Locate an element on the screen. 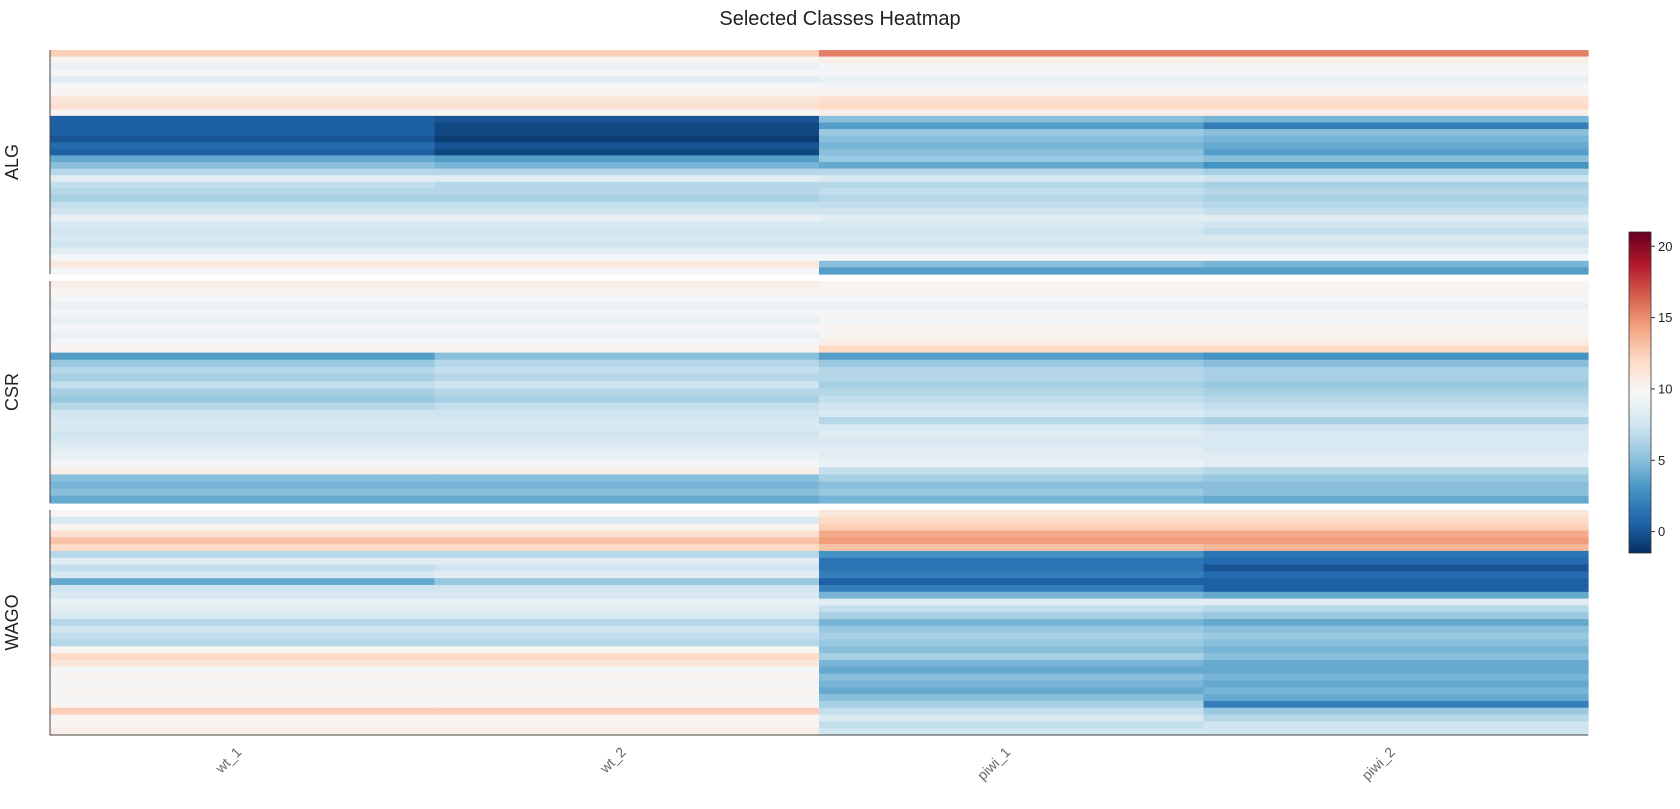 This screenshot has width=1680, height=809. colorbar: 0 5 10 15 20 is located at coordinates (1650, 392).